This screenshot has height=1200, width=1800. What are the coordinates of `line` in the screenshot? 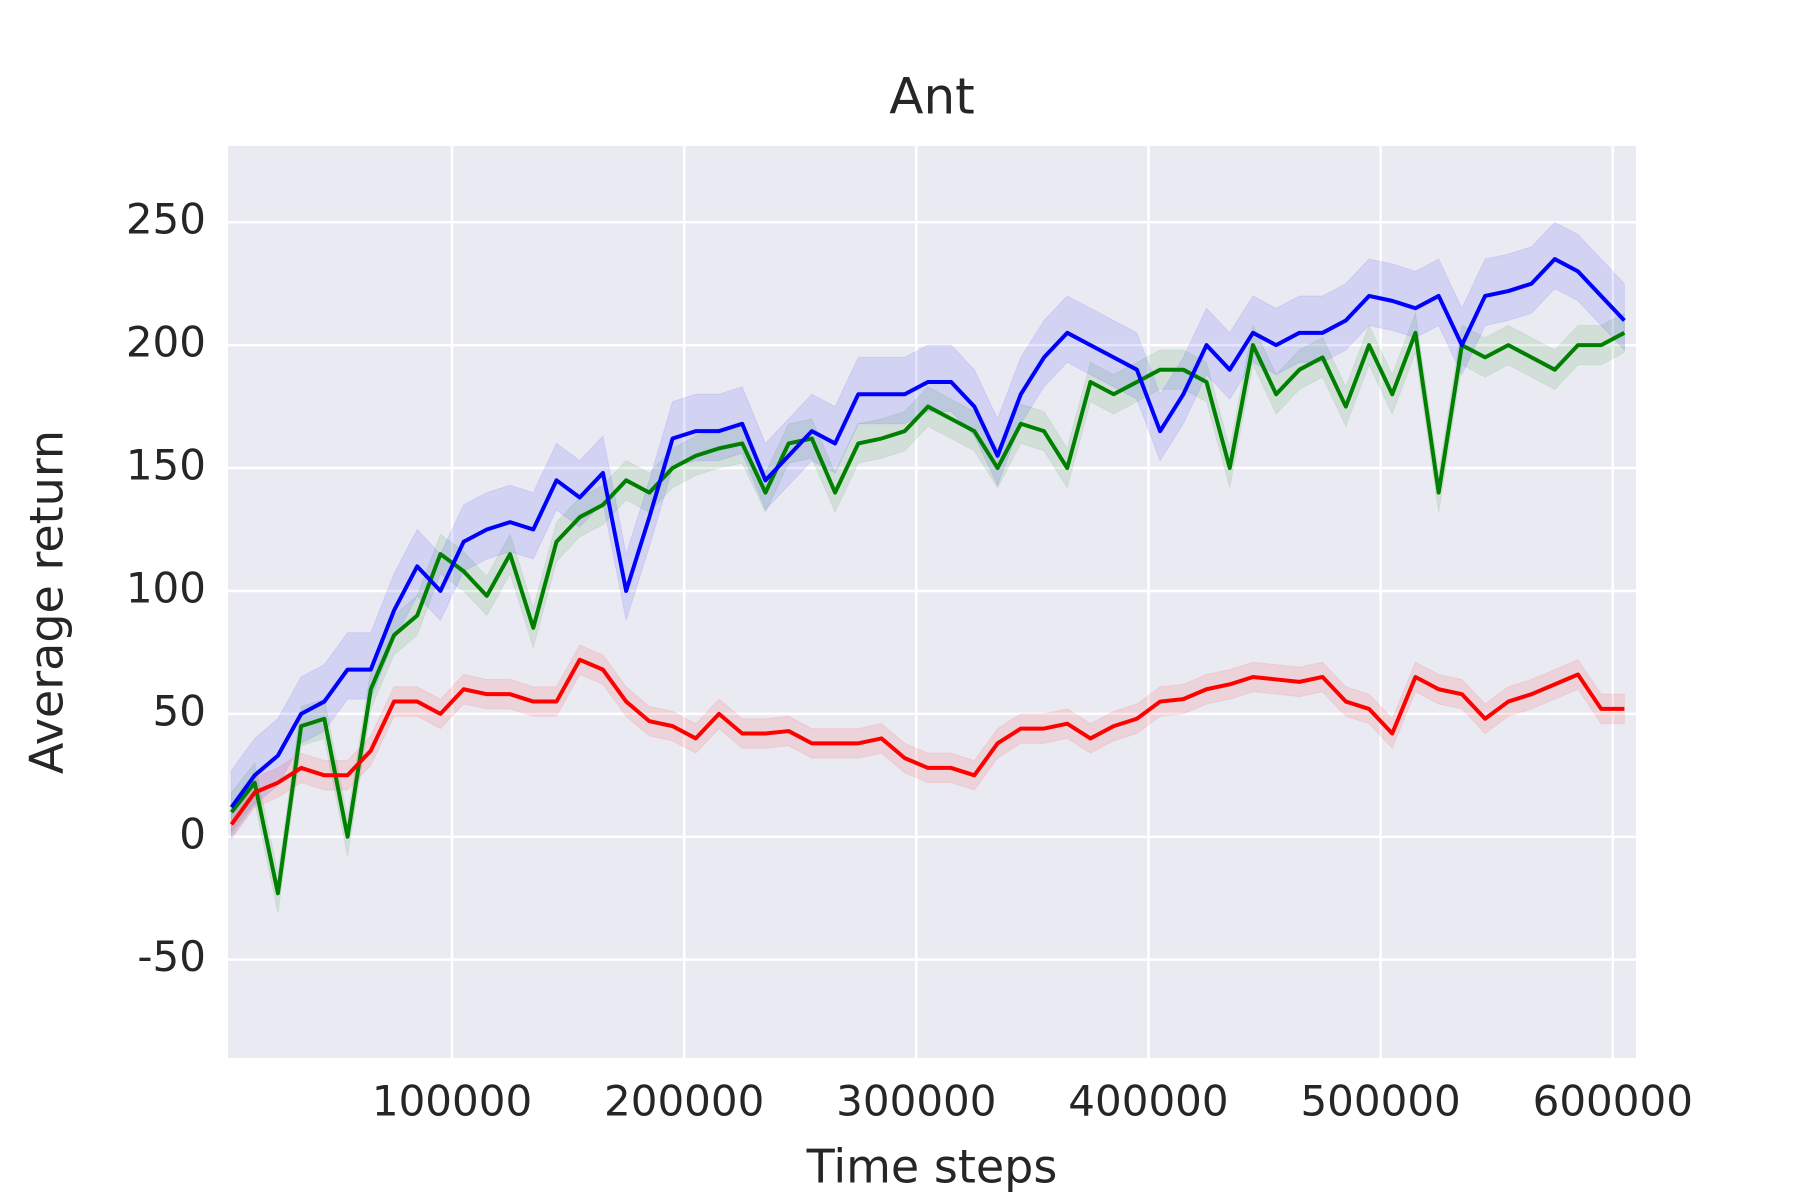 It's located at (927, 741).